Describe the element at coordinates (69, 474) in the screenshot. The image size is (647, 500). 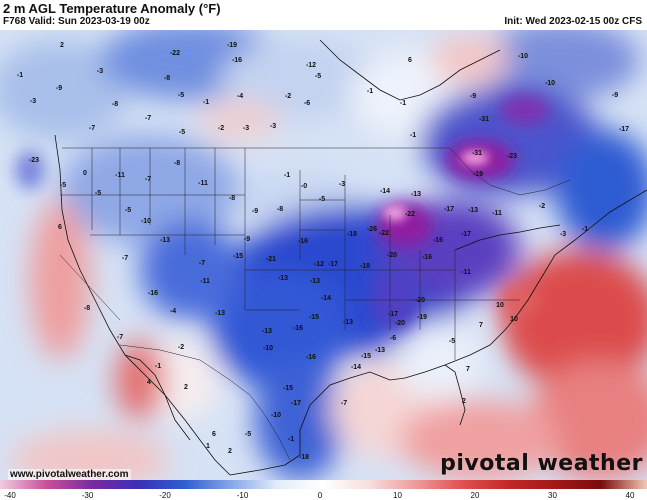
I see `site-credit: www.pivotalweather.com` at that location.